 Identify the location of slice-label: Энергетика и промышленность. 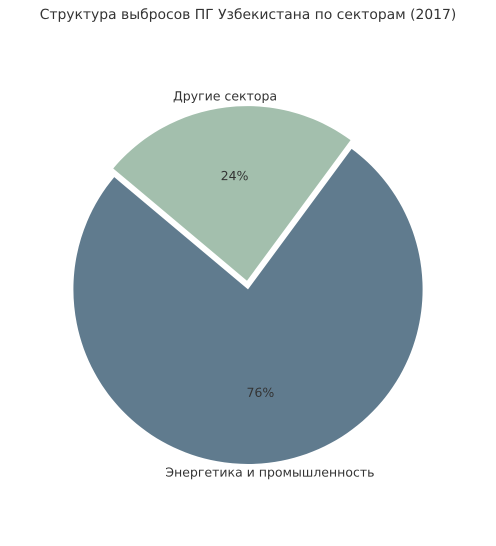
(270, 473).